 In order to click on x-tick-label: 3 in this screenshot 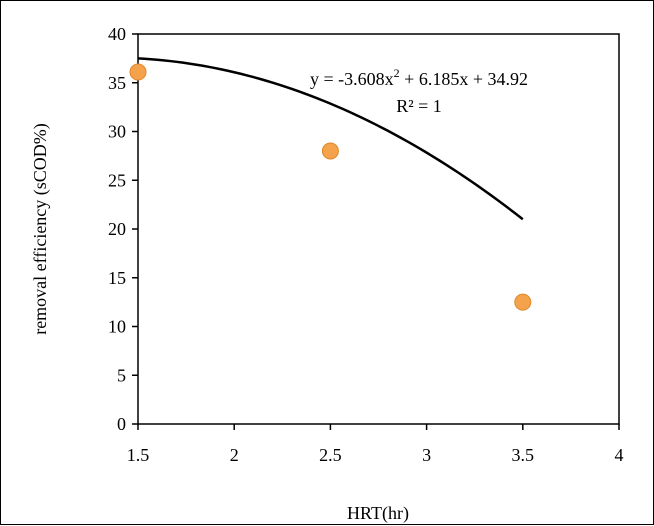, I will do `click(426, 455)`.